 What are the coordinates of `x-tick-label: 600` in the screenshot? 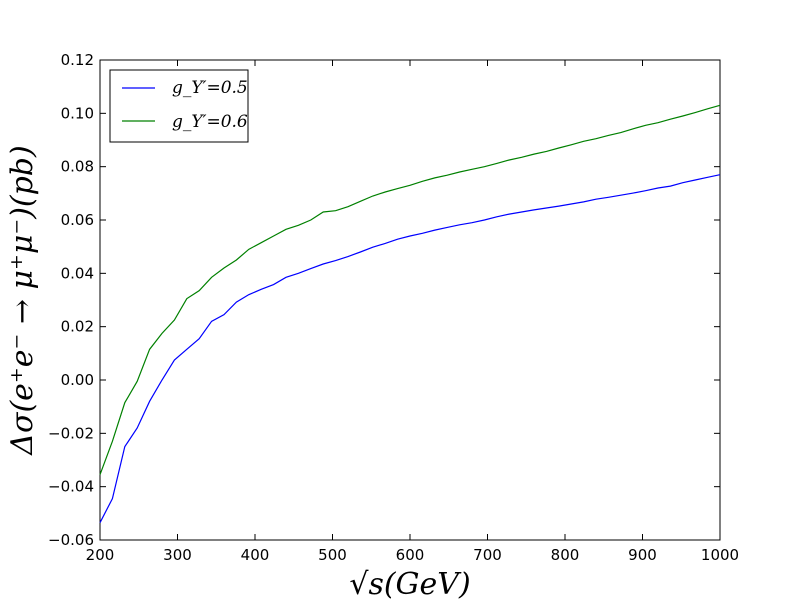 It's located at (410, 555).